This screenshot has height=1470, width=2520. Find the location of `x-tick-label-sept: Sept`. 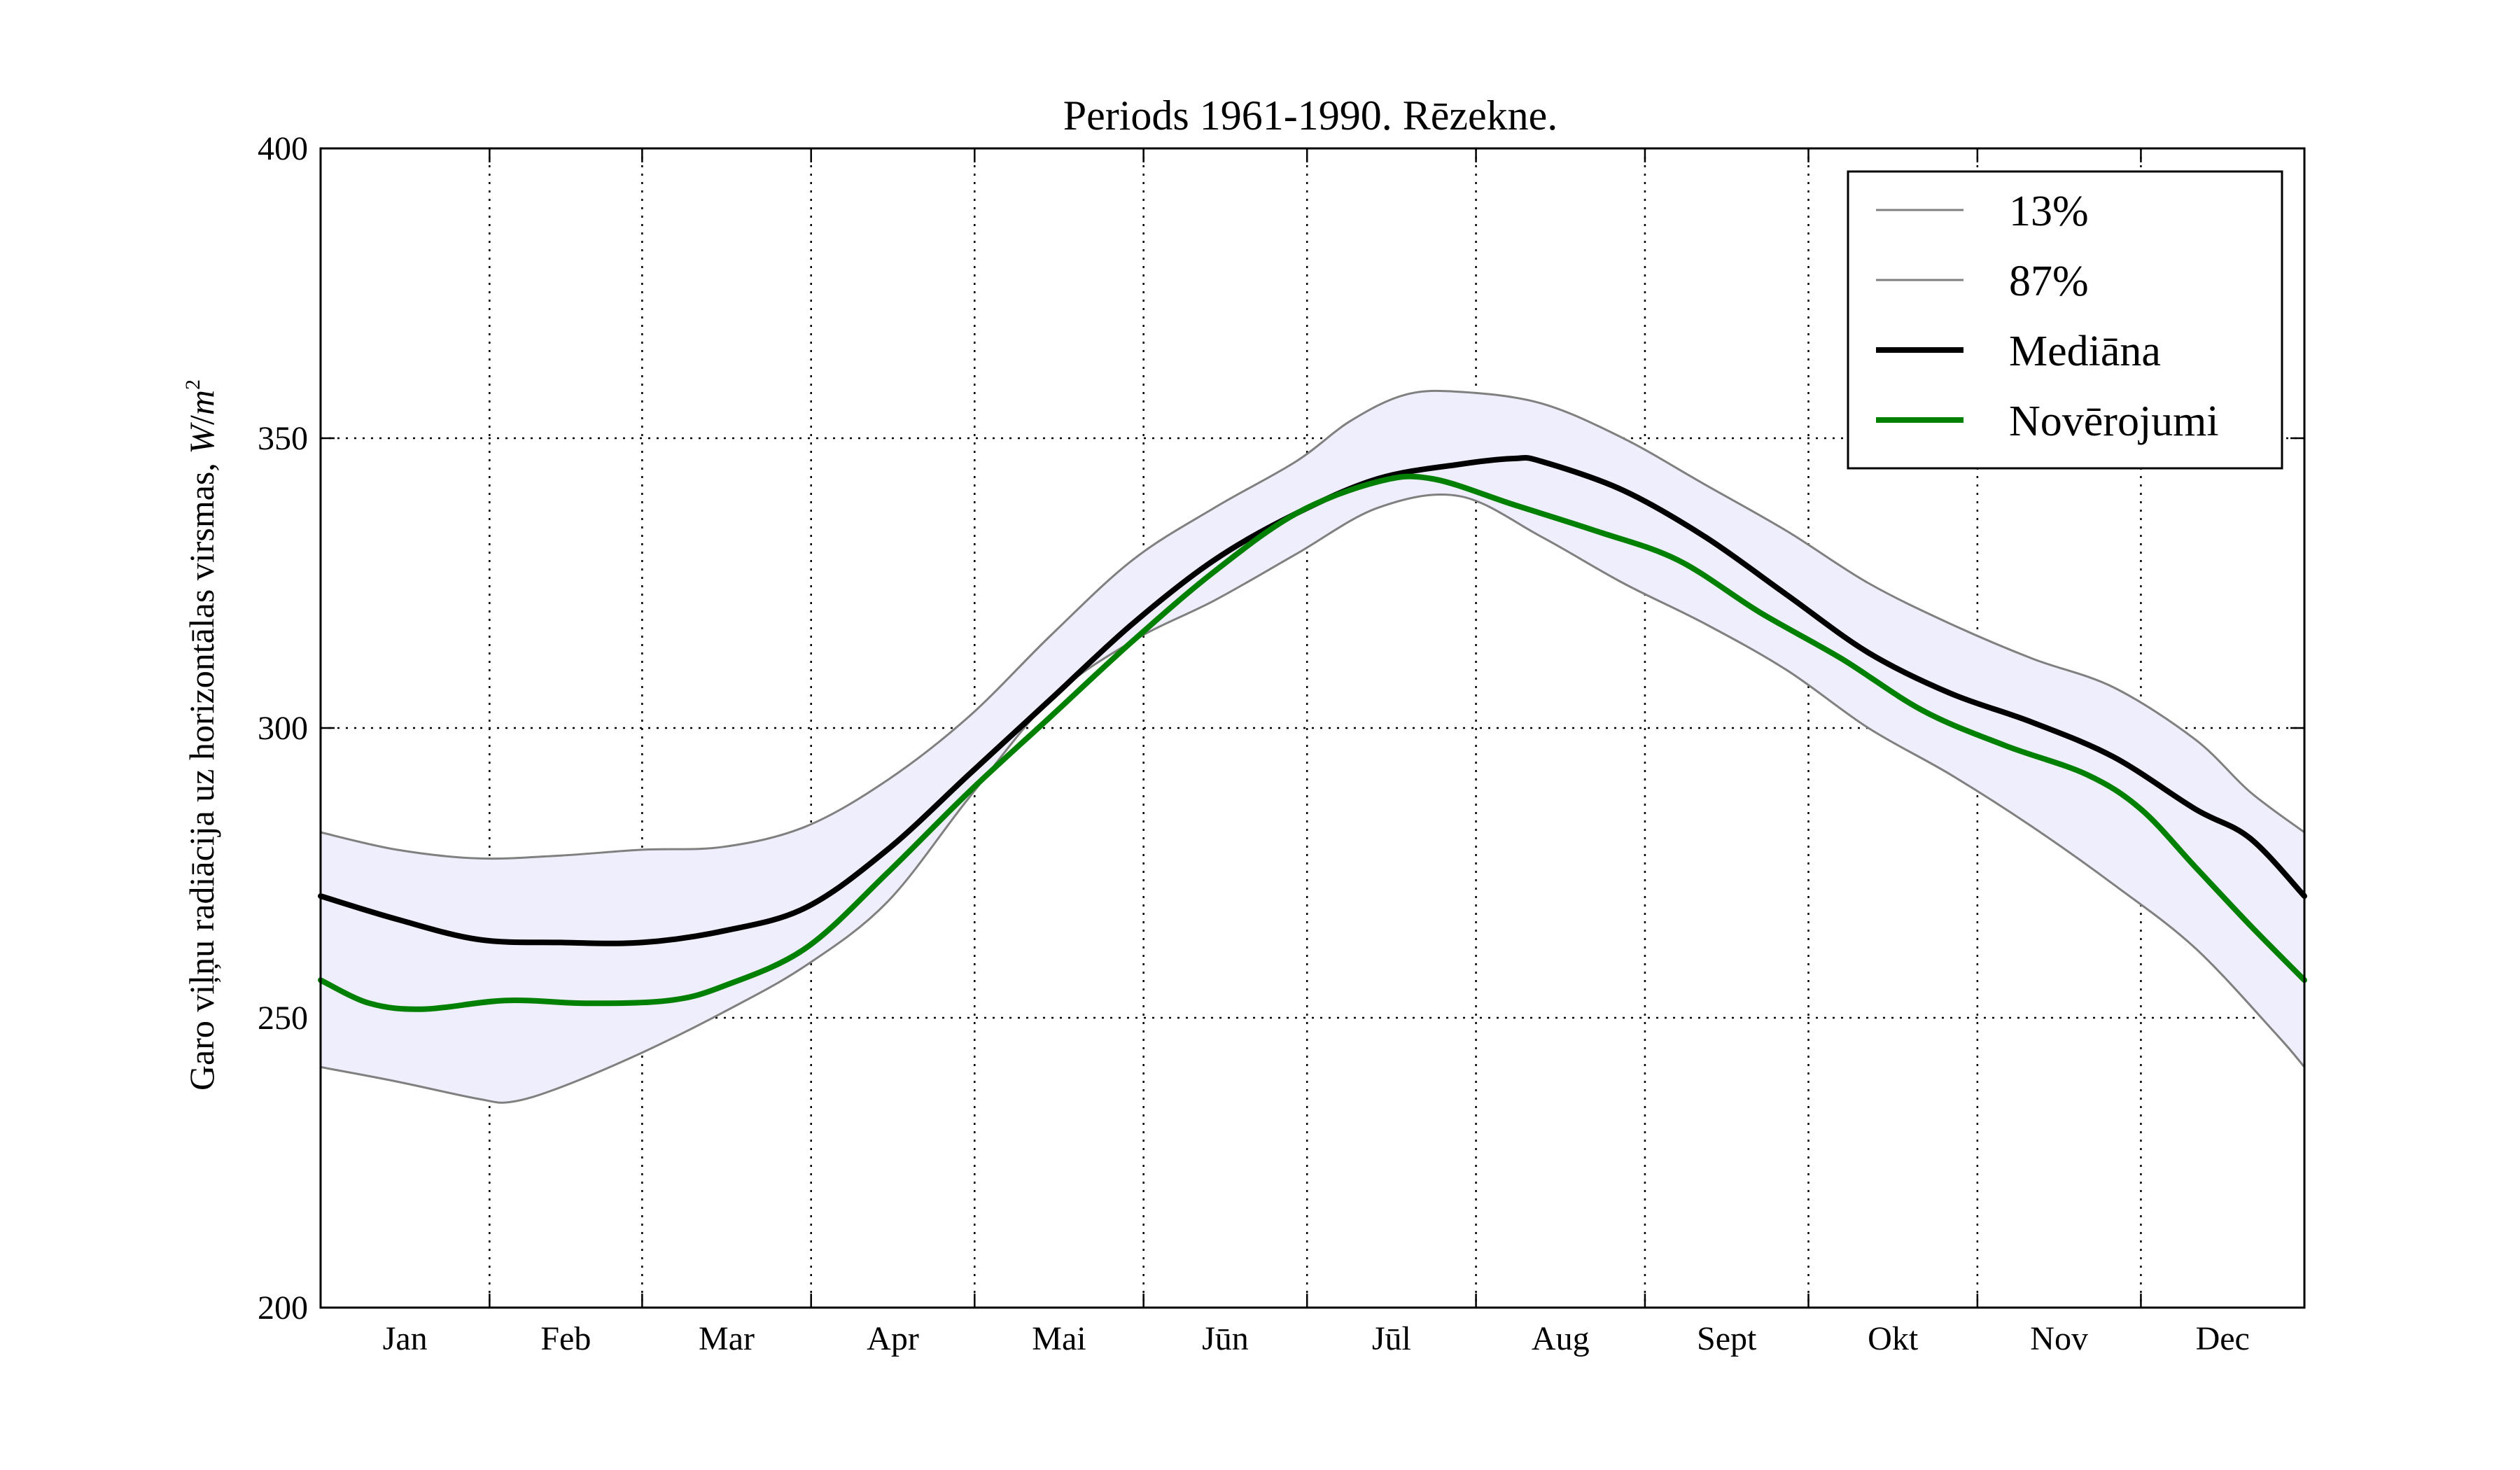

x-tick-label-sept: Sept is located at coordinates (1727, 1338).